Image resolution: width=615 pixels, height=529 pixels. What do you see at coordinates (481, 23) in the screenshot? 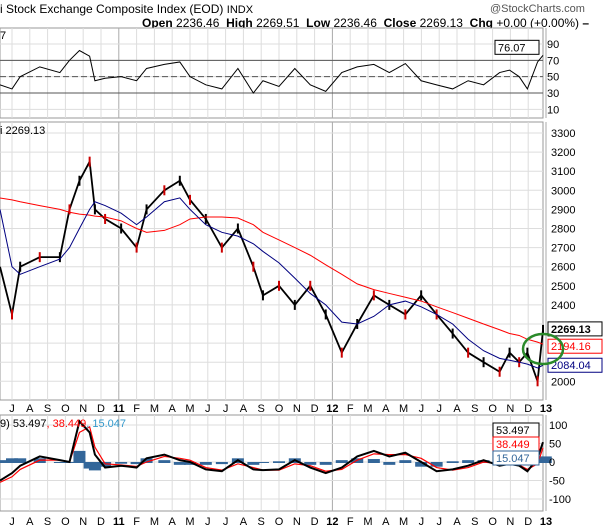
I see `chg-label: Chg` at bounding box center [481, 23].